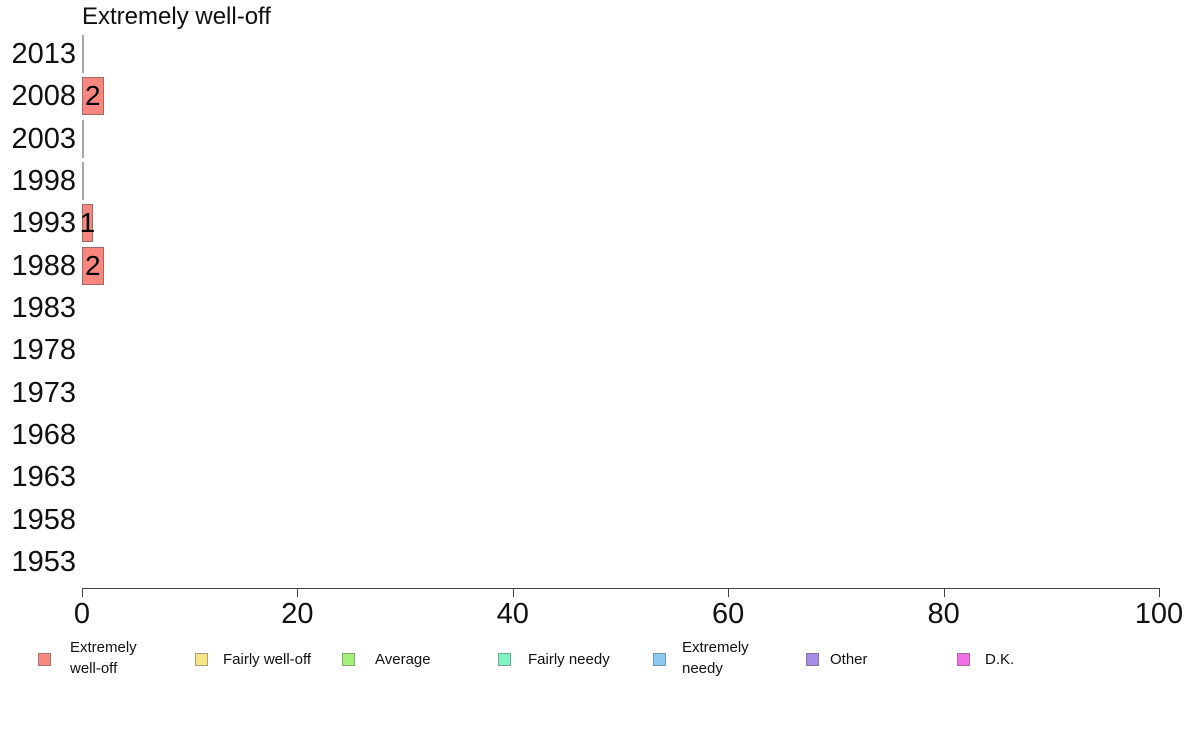 The height and width of the screenshot is (736, 1188). I want to click on legend-label: Fairly well-off, so click(267, 659).